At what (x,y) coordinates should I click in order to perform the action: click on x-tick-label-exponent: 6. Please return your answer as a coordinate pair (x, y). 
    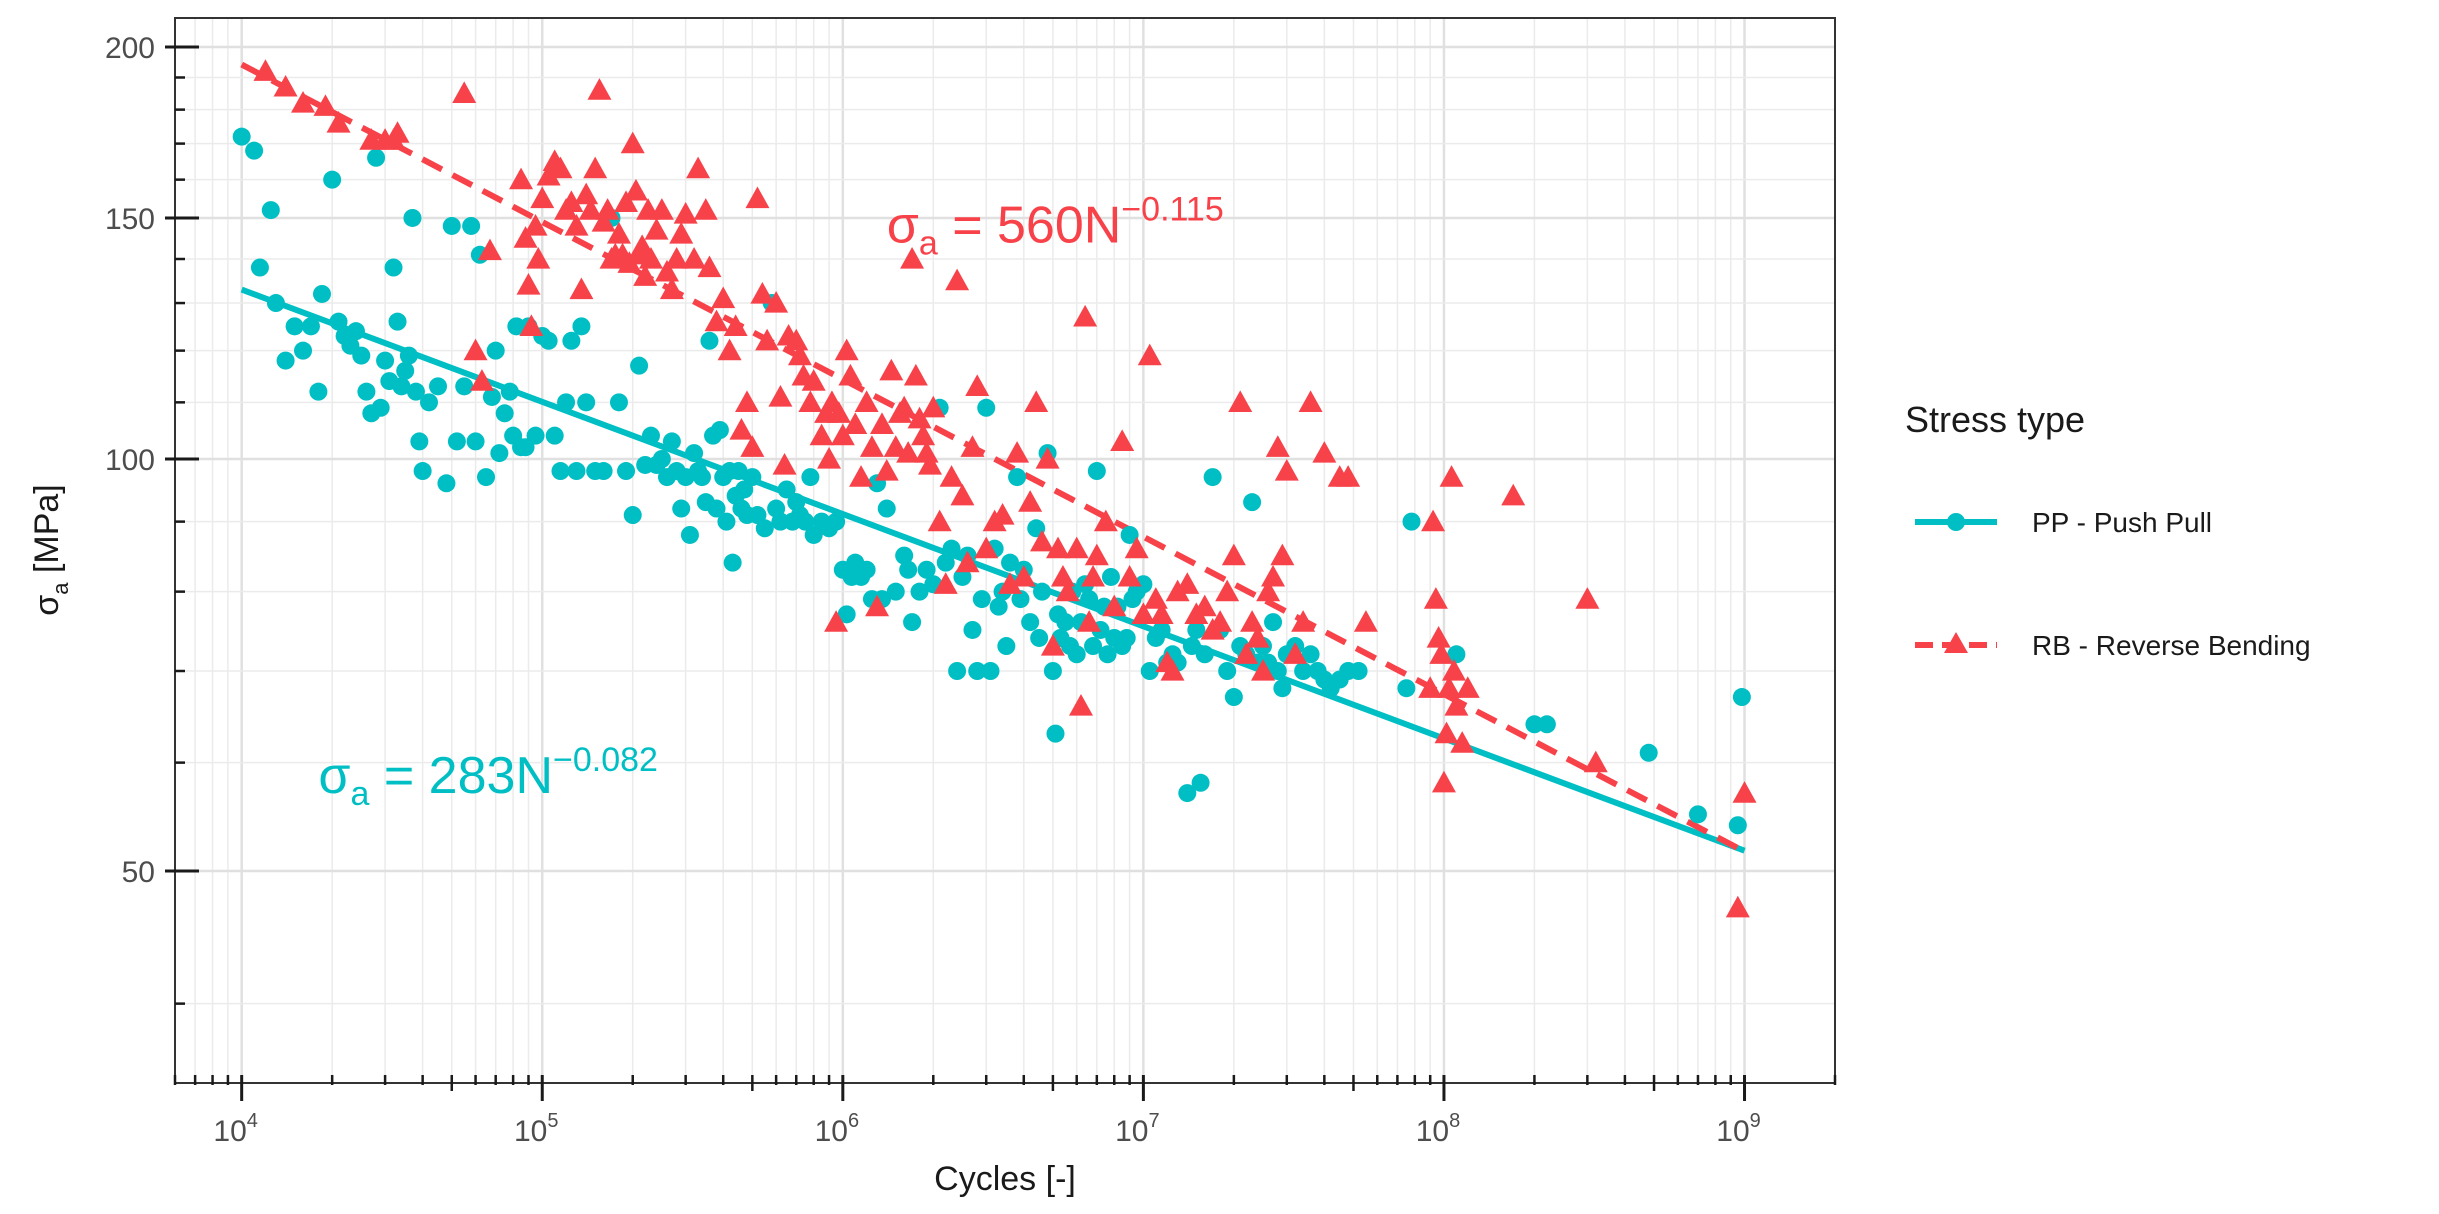
    Looking at the image, I should click on (853, 1121).